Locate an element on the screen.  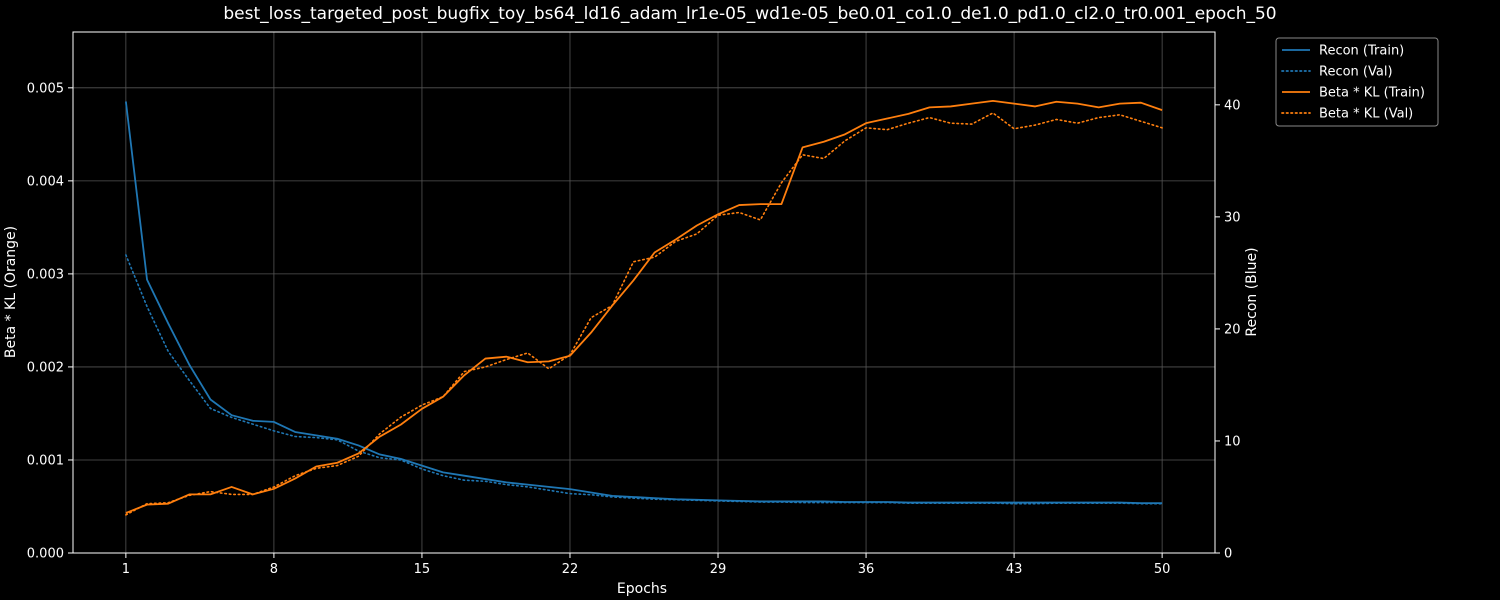
left-y-tick-label: 0.004 is located at coordinates (45, 181).